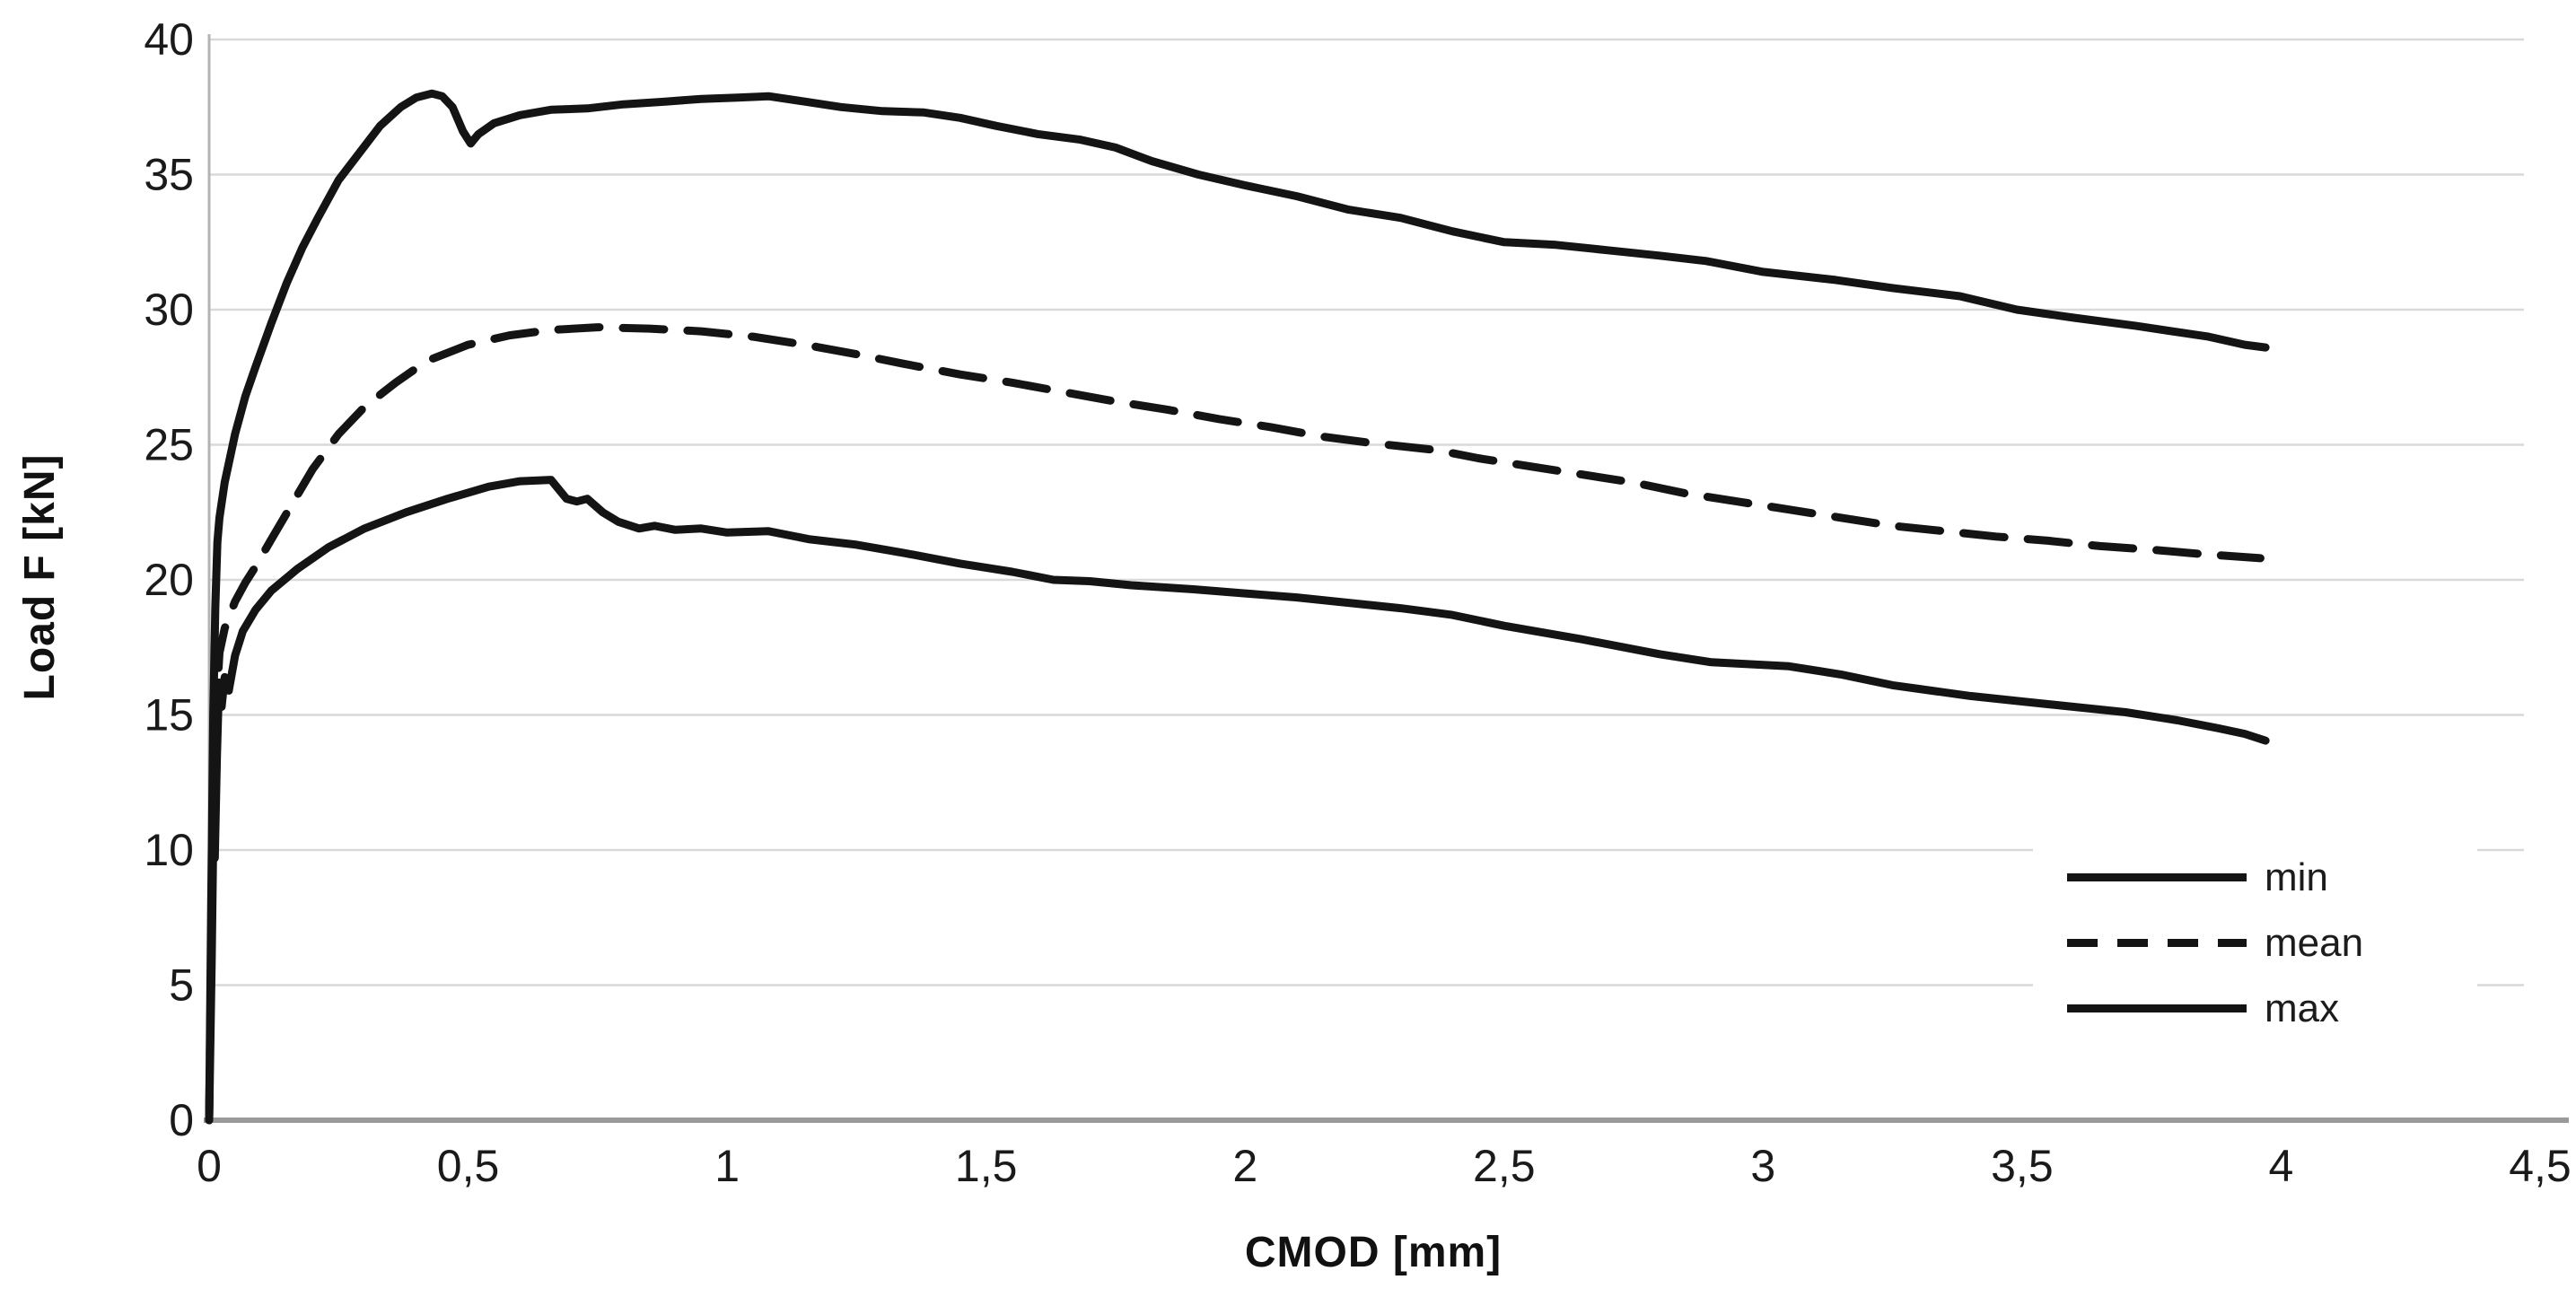 This screenshot has height=1306, width=2576. What do you see at coordinates (2022, 1166) in the screenshot?
I see `x-tick-label-3,5: 3,5` at bounding box center [2022, 1166].